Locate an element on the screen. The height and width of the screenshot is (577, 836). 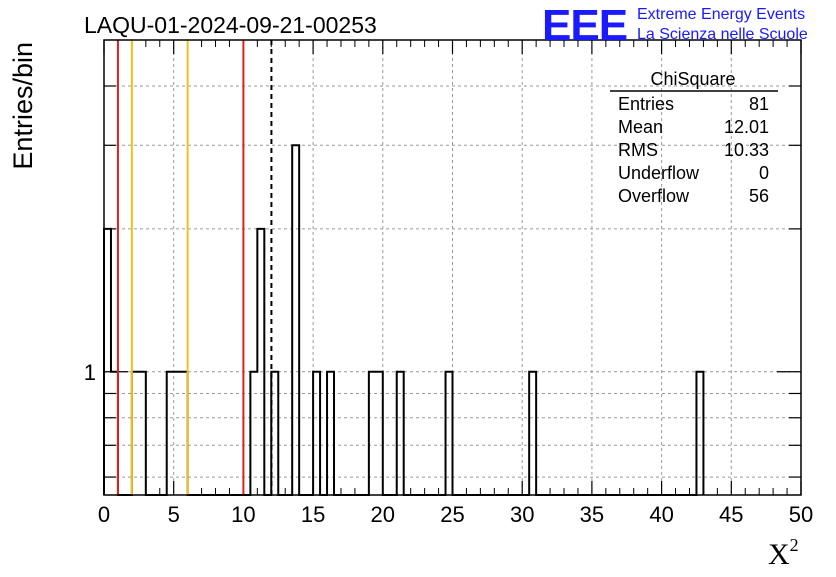
stats-row-label: RMS is located at coordinates (638, 150).